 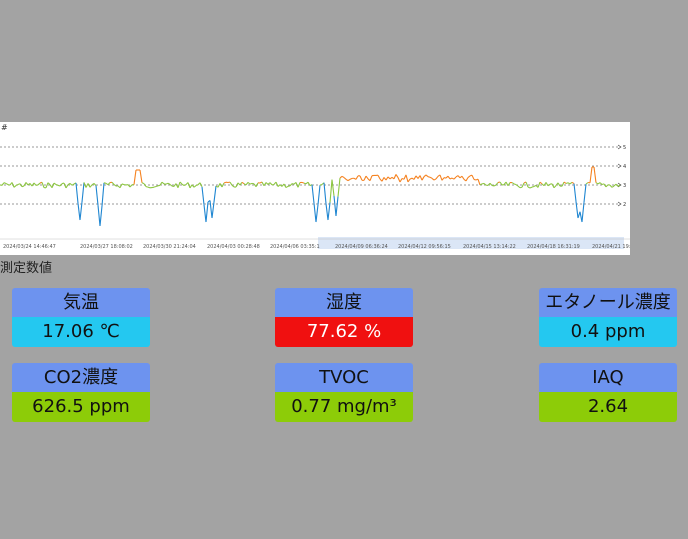 I want to click on x-tick-label: 2024/04/15 13:14:22, so click(x=489, y=247).